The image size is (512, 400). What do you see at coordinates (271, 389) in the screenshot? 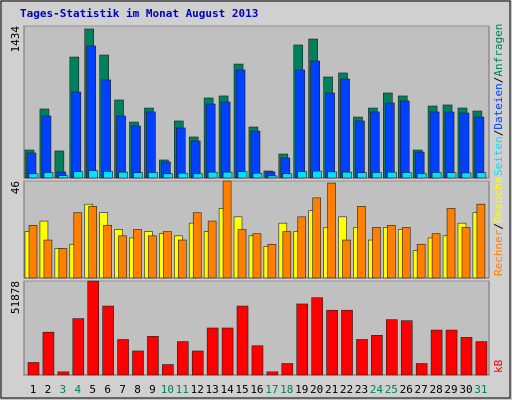
I see `x-tick-label: 17` at bounding box center [271, 389].